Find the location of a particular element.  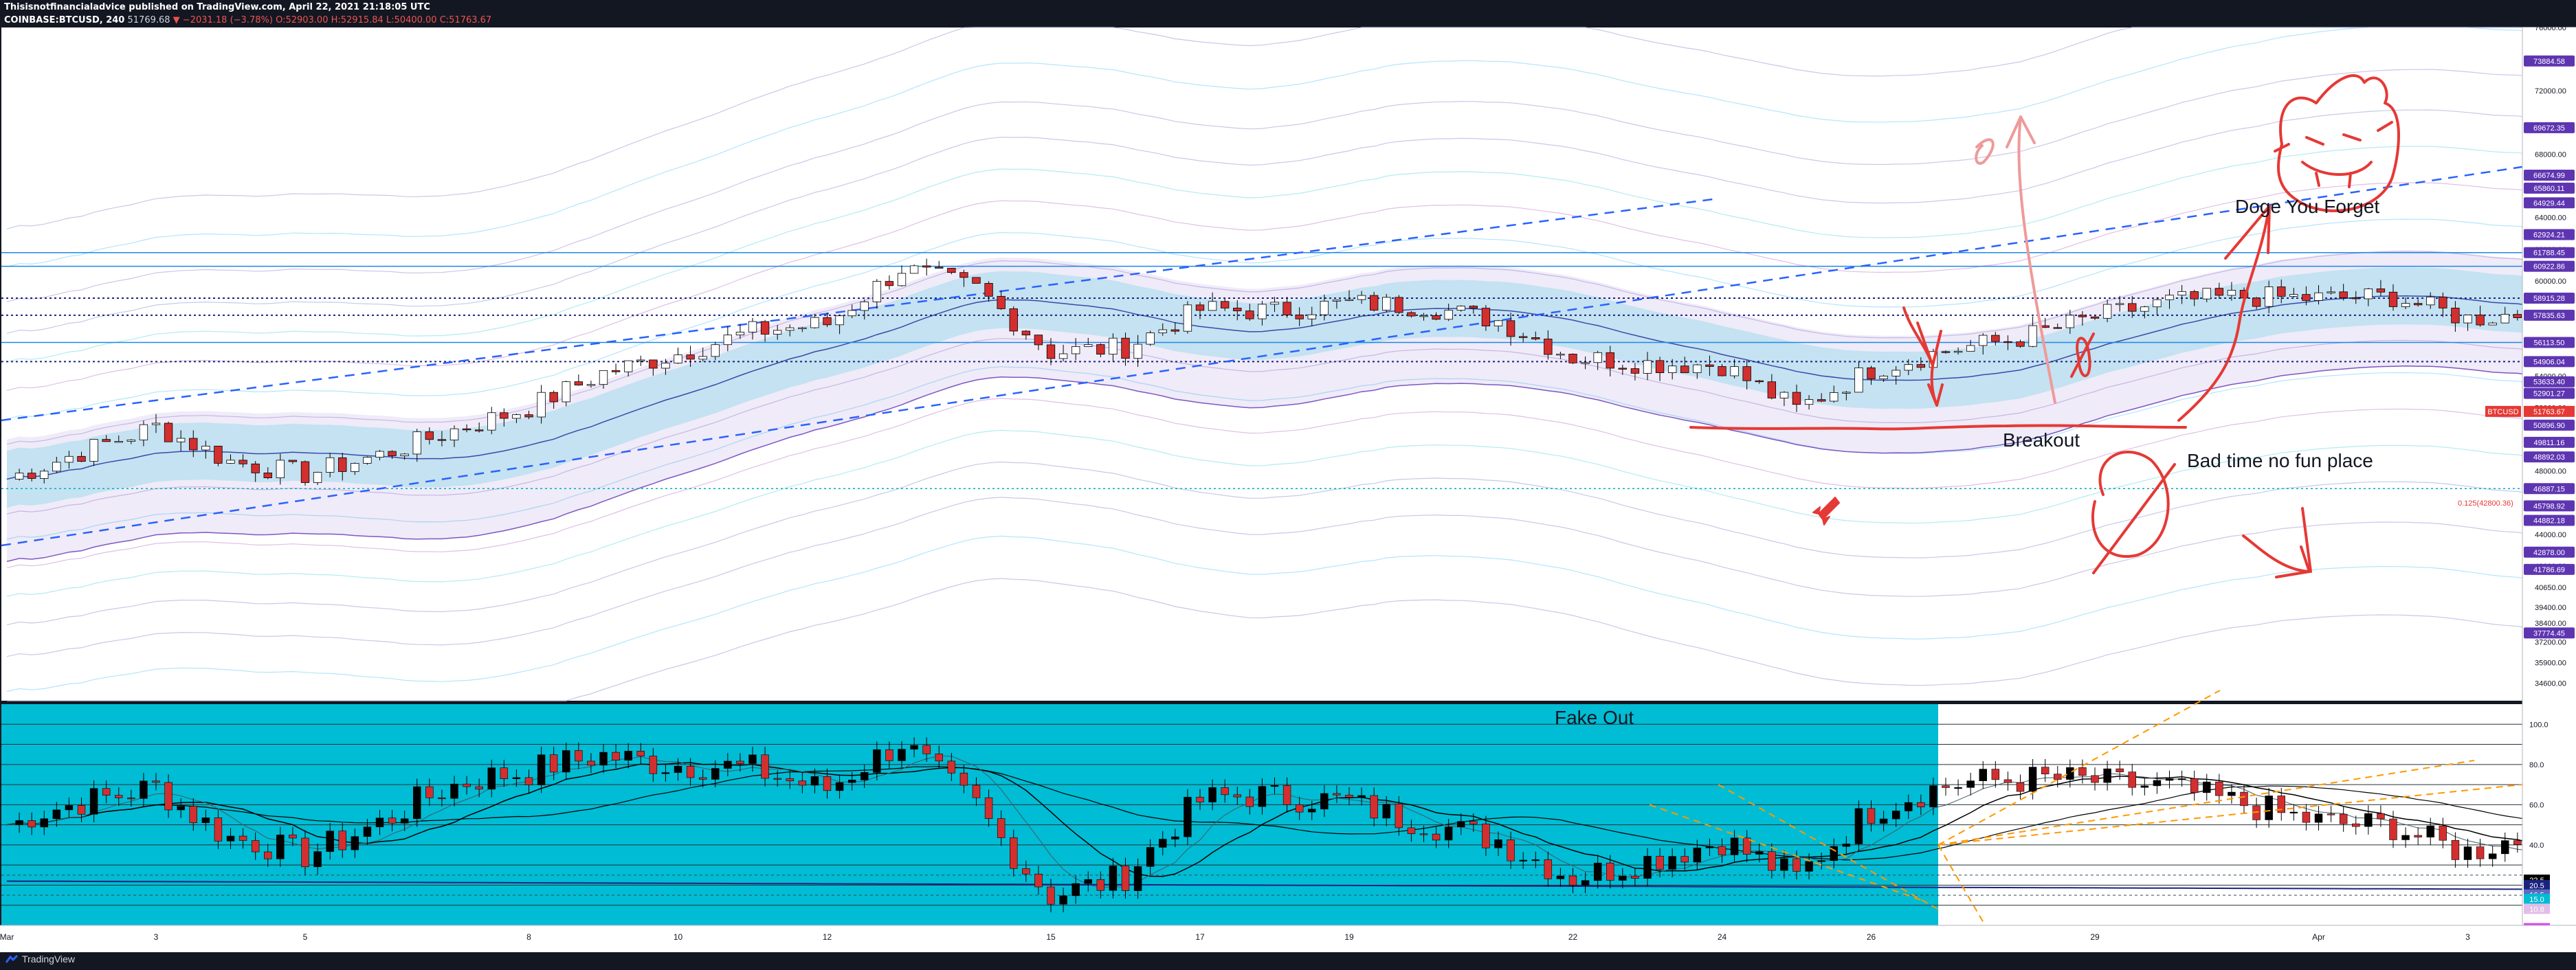

time-tick-label: 8 is located at coordinates (528, 937).